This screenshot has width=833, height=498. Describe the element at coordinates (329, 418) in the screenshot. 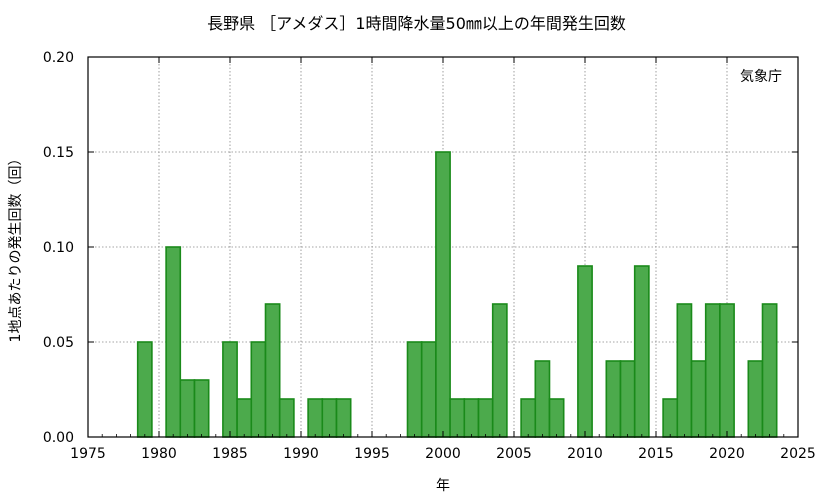

I see `bar-1992` at that location.